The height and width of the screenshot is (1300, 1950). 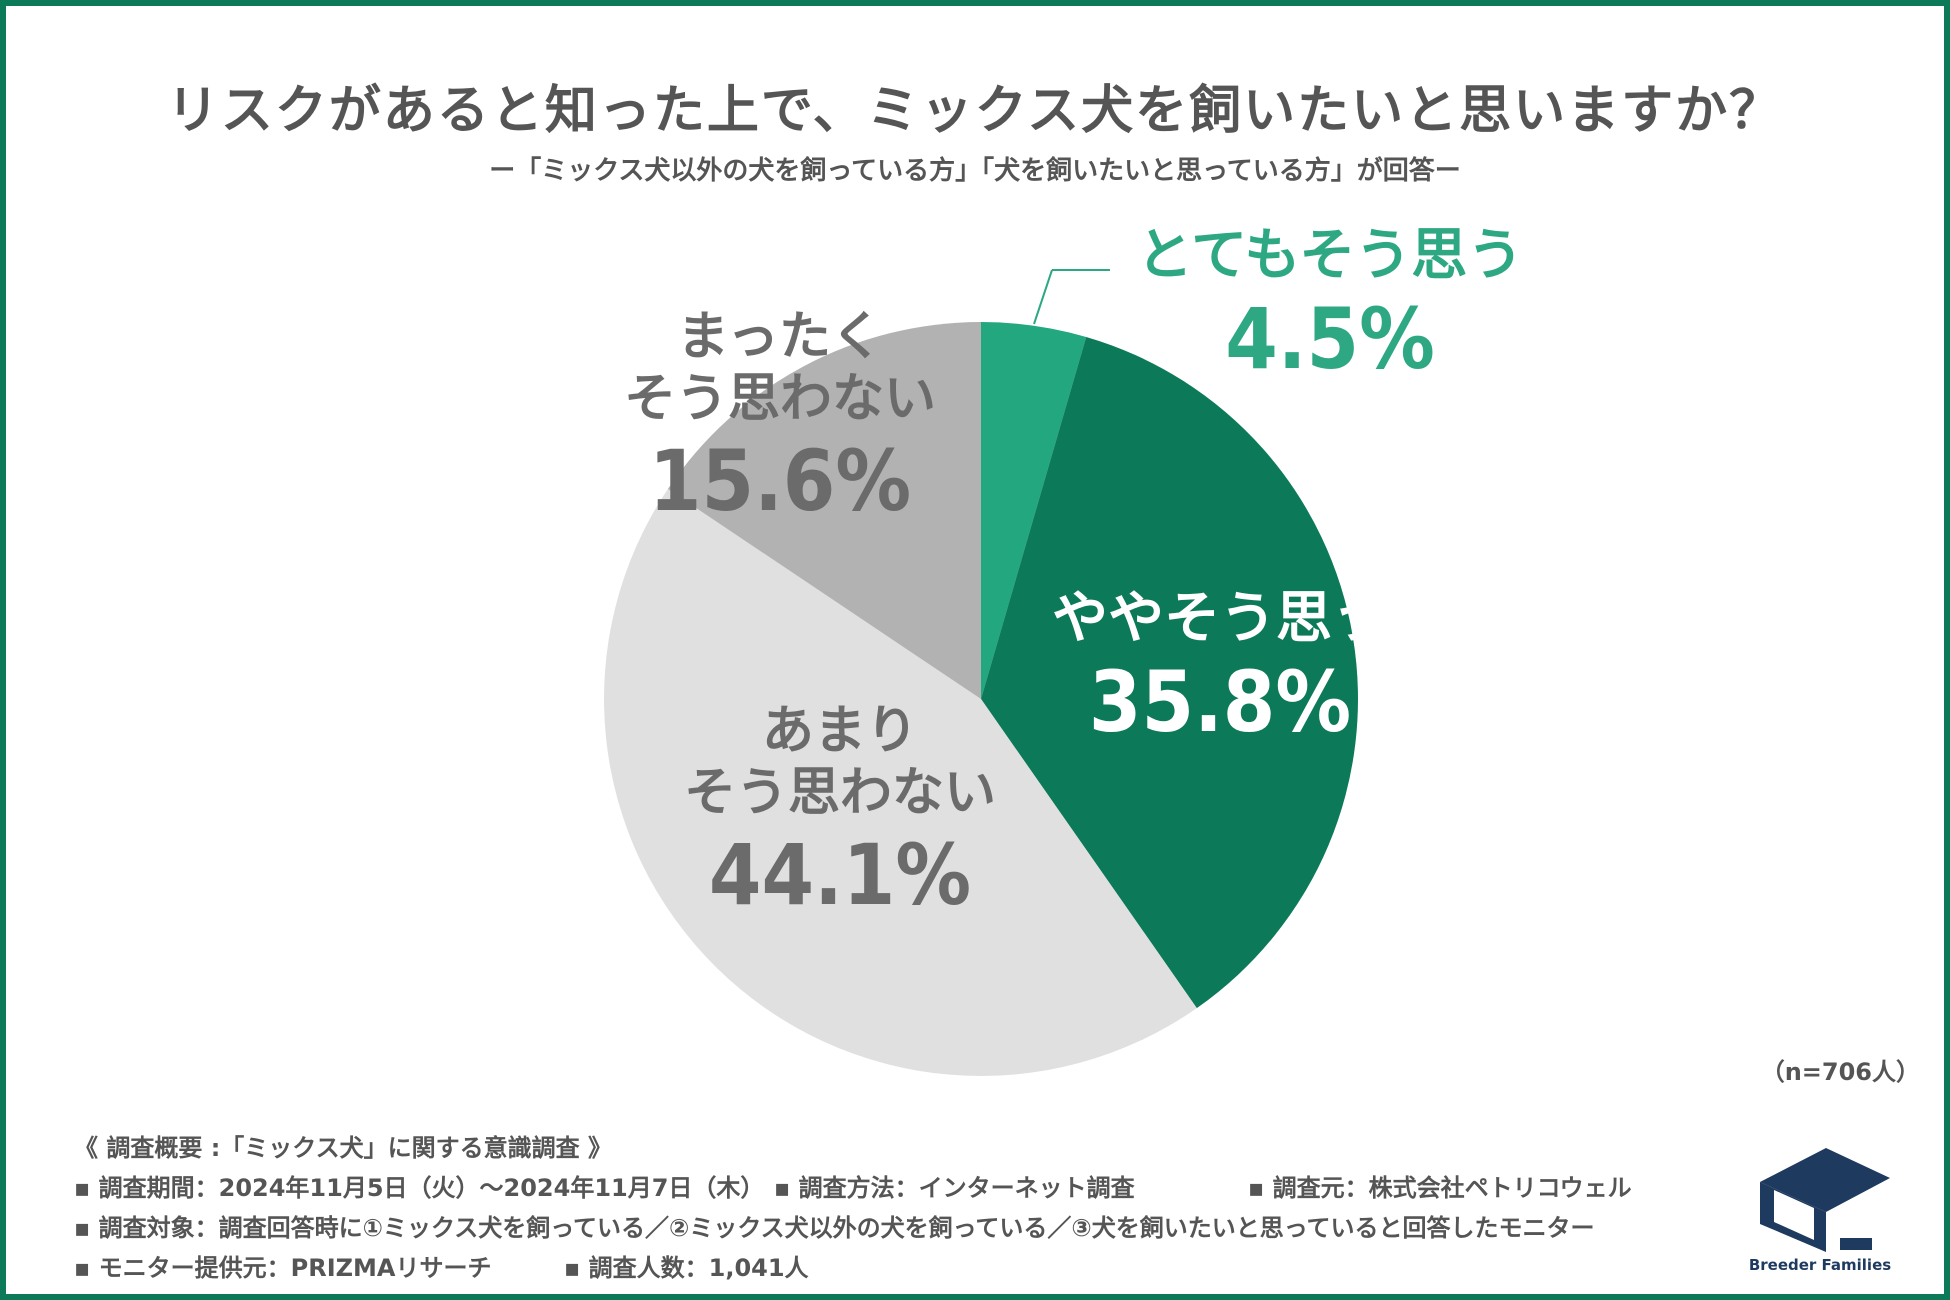 I want to click on slice-percent-2: 44.1%, so click(x=840, y=874).